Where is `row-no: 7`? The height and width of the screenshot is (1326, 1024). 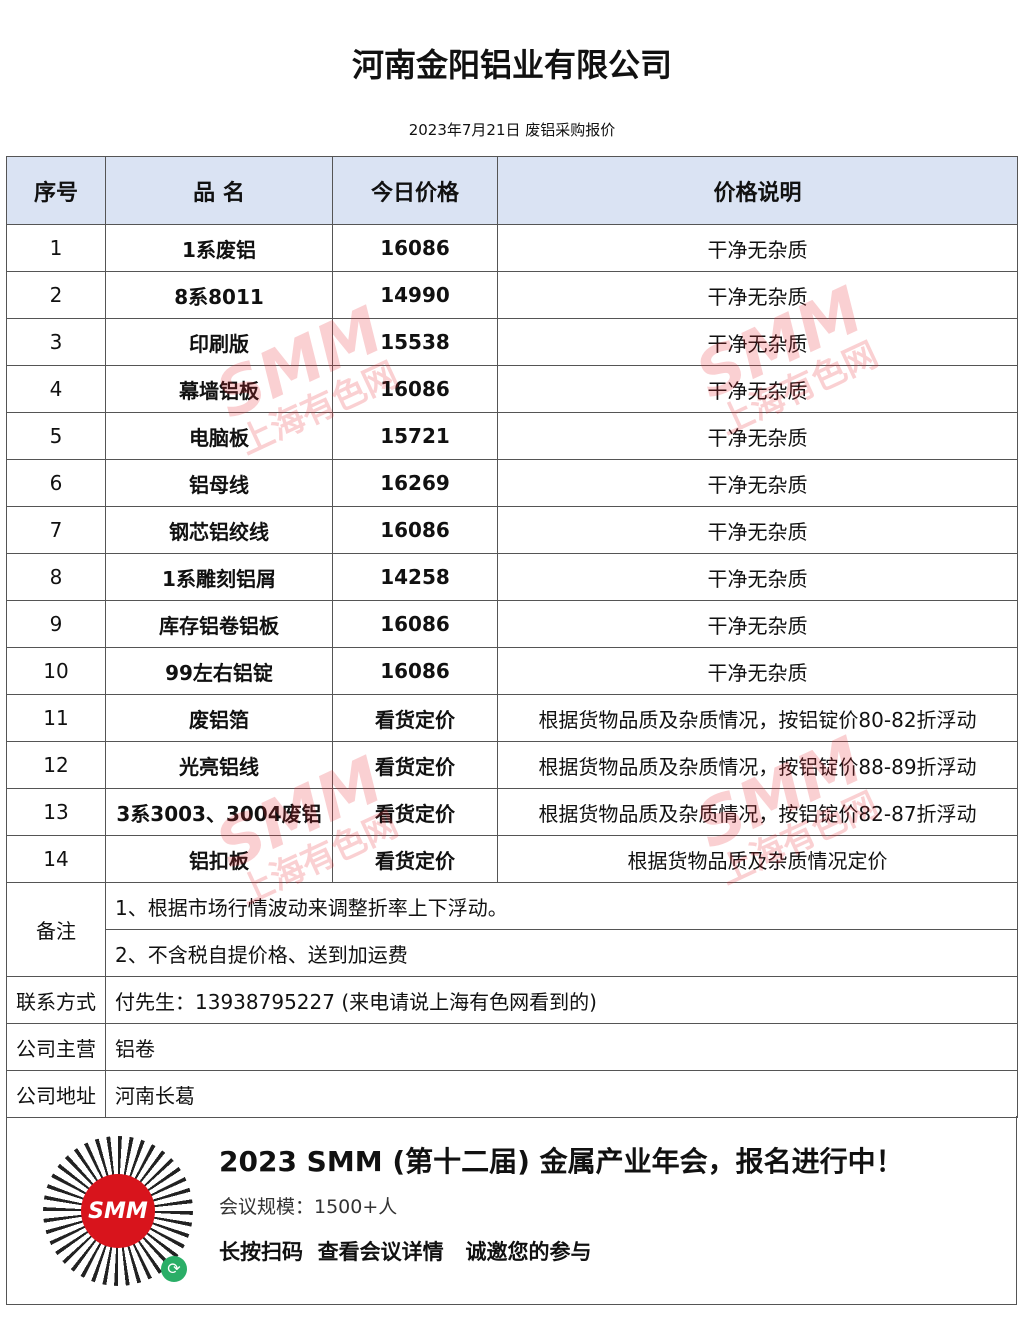 row-no: 7 is located at coordinates (56, 530).